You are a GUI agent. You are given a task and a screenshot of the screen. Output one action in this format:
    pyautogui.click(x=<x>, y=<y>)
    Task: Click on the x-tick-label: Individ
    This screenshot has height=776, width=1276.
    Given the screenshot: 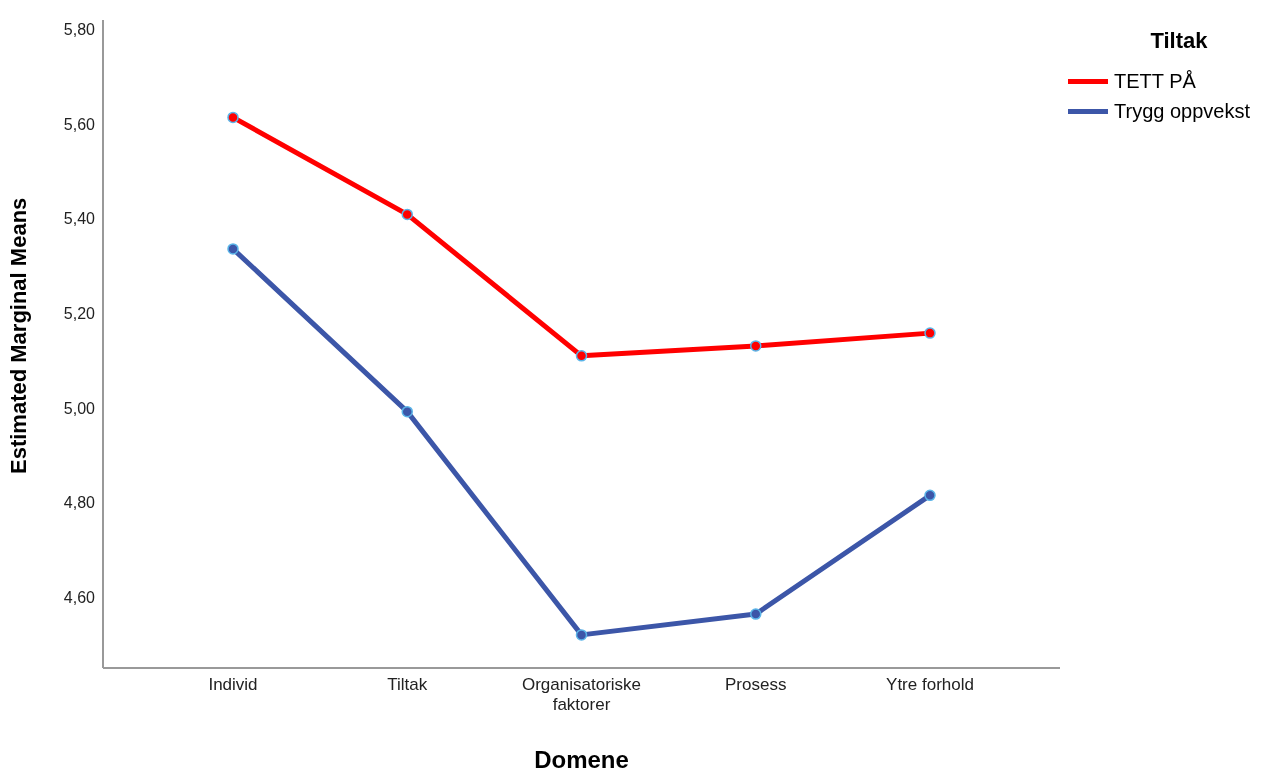 What is the action you would take?
    pyautogui.click(x=233, y=684)
    